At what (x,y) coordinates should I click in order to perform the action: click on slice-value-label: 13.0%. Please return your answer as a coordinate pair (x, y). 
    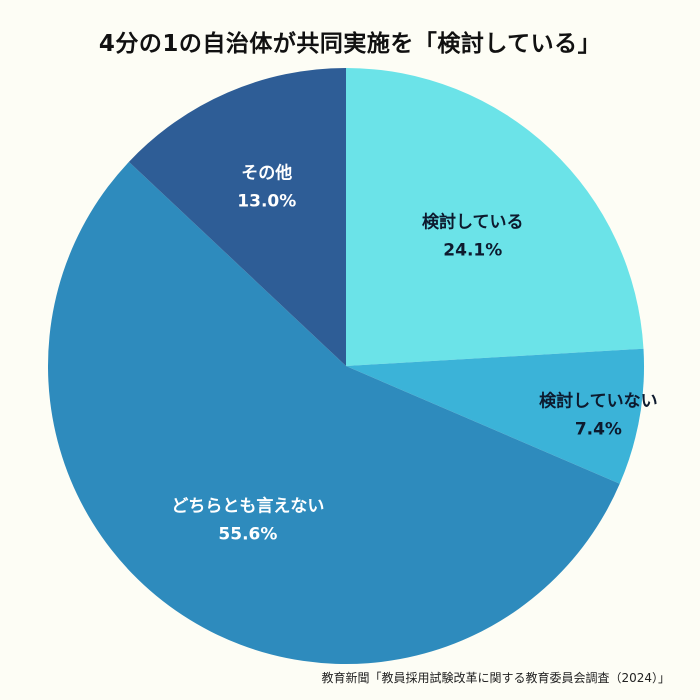
    Looking at the image, I should click on (266, 202).